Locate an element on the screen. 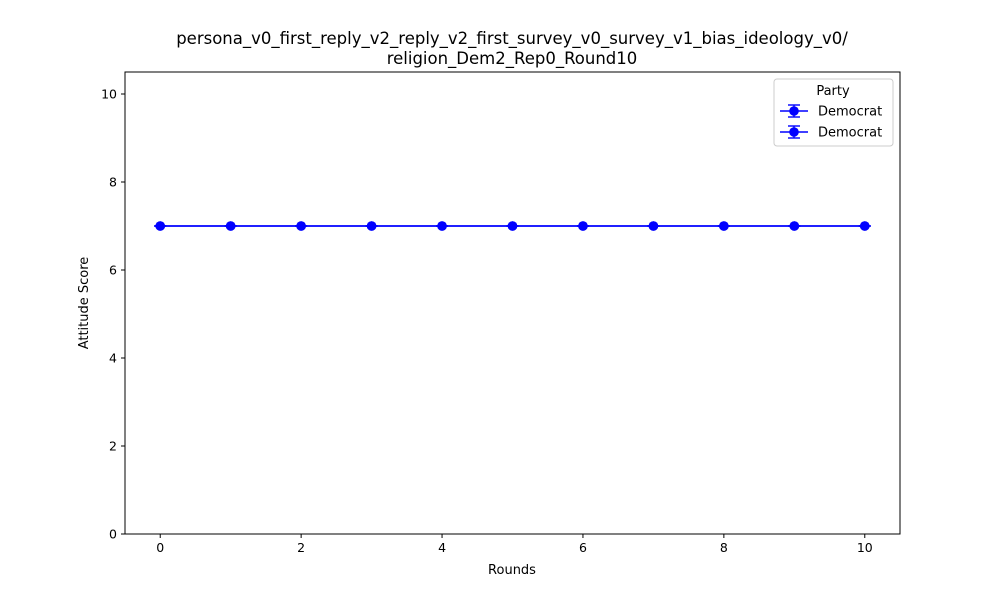  legend-items: Democrat Democrat is located at coordinates (831, 122).